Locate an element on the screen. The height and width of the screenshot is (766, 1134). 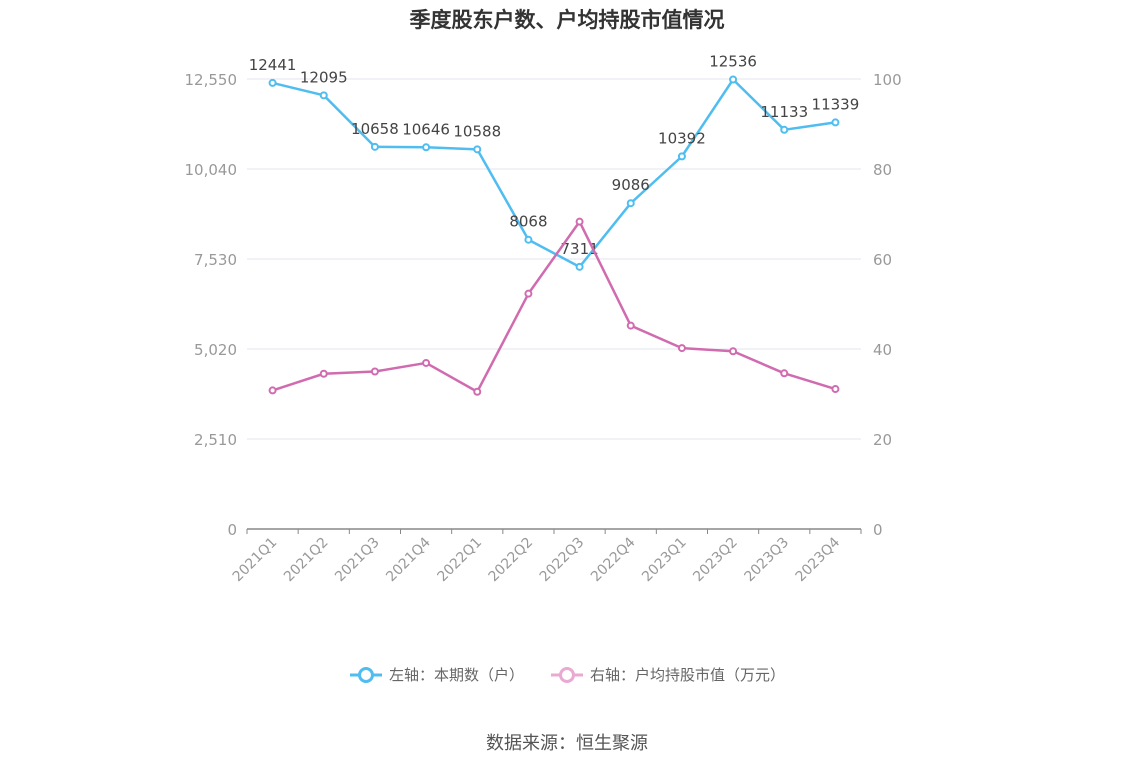
x-axis-tick-label: 2021Q3 is located at coordinates (357, 560).